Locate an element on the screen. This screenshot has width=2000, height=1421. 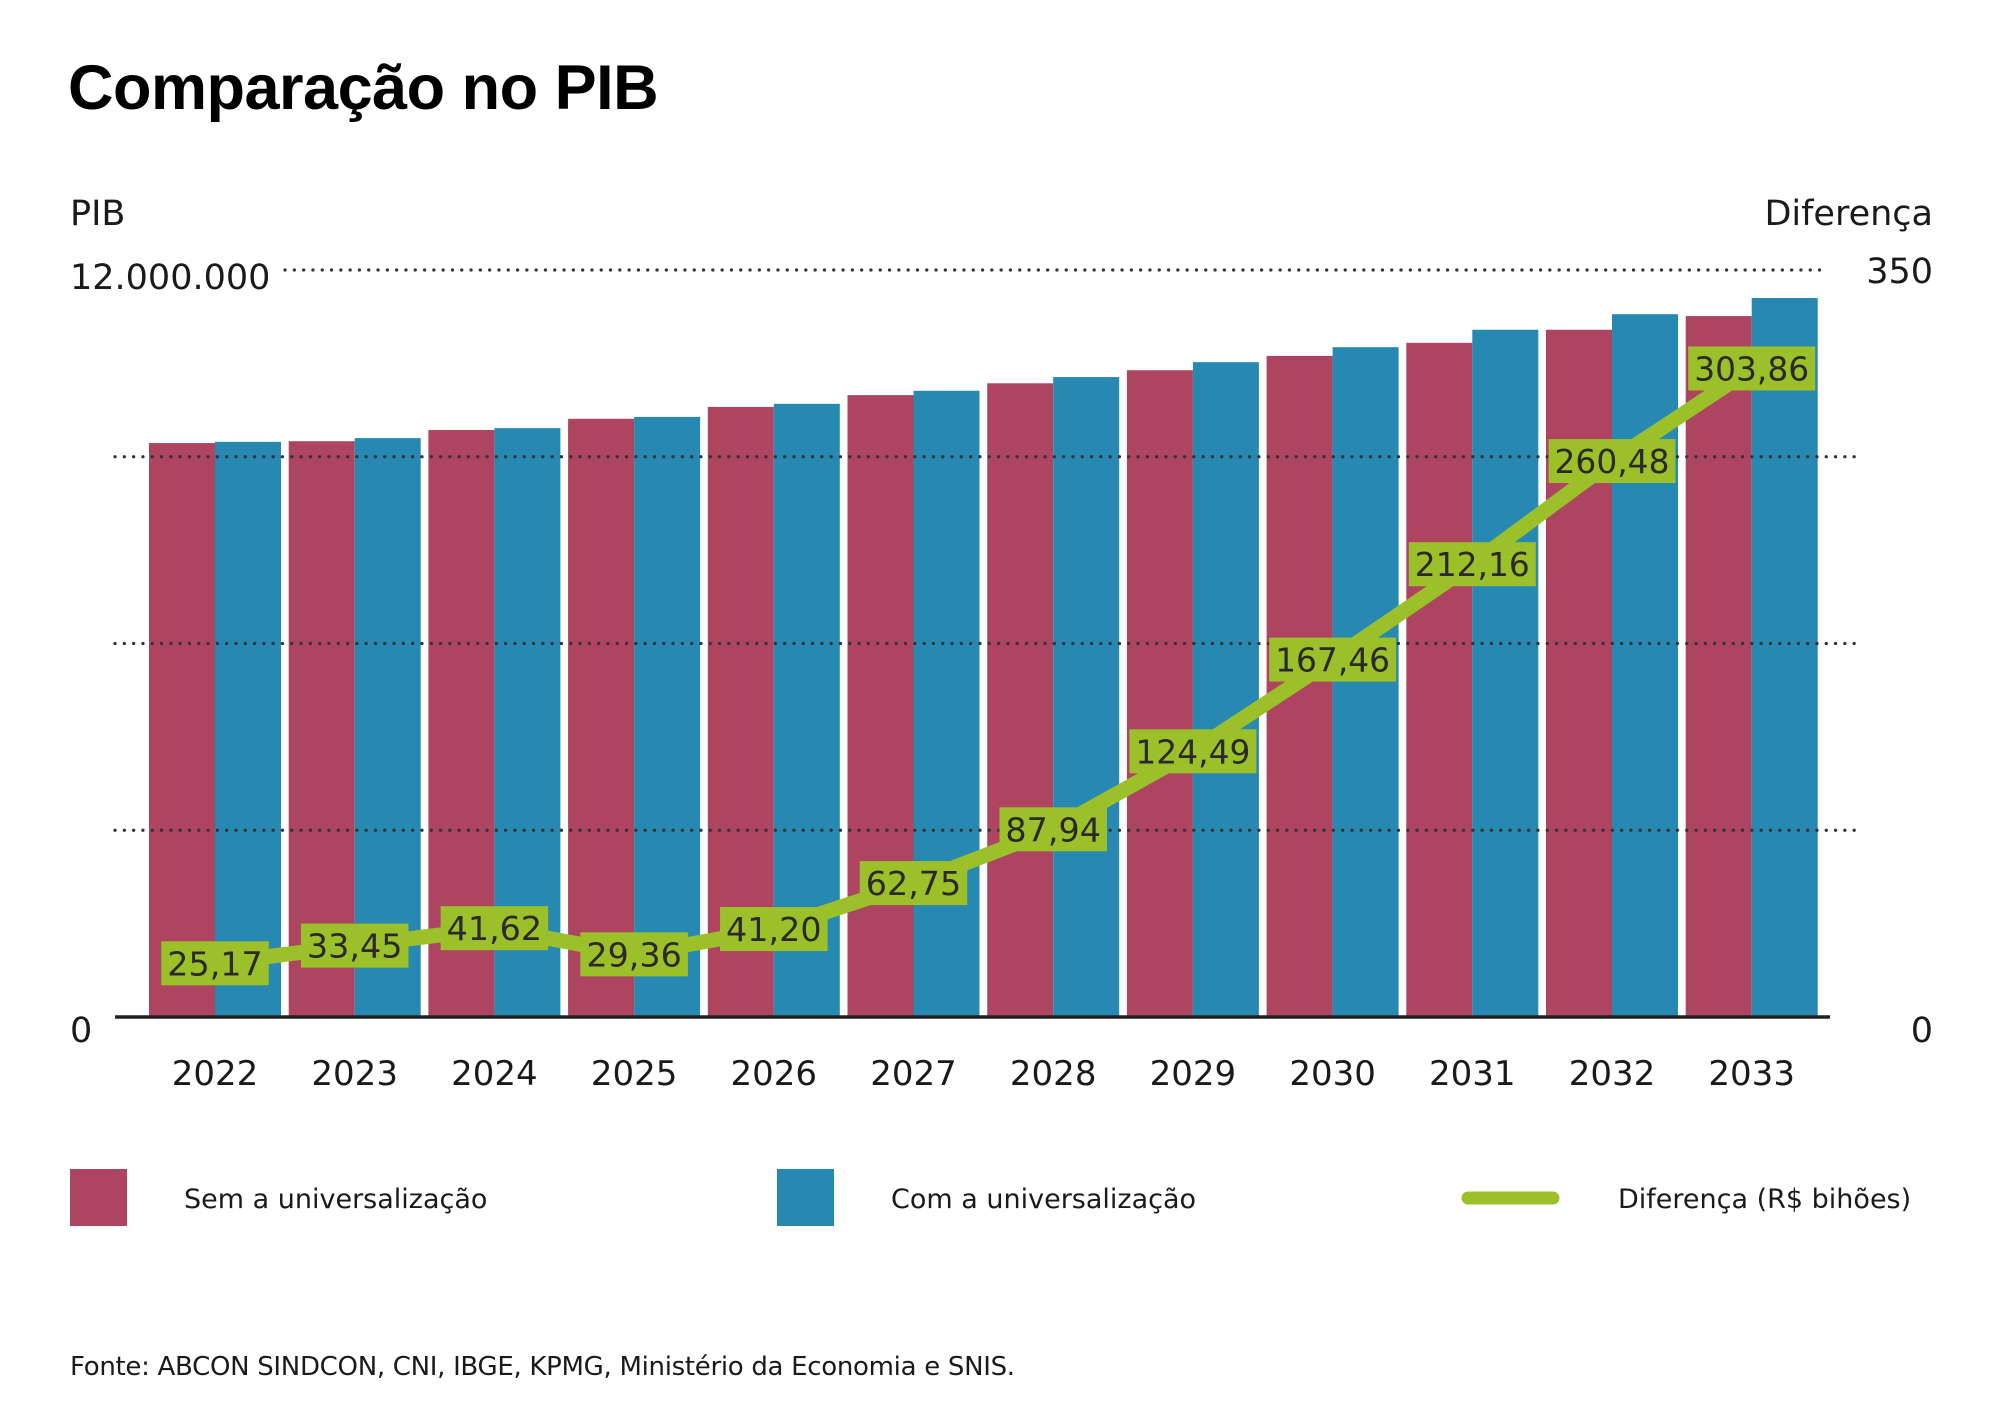
x-tick-label: 2028 is located at coordinates (1053, 1074).